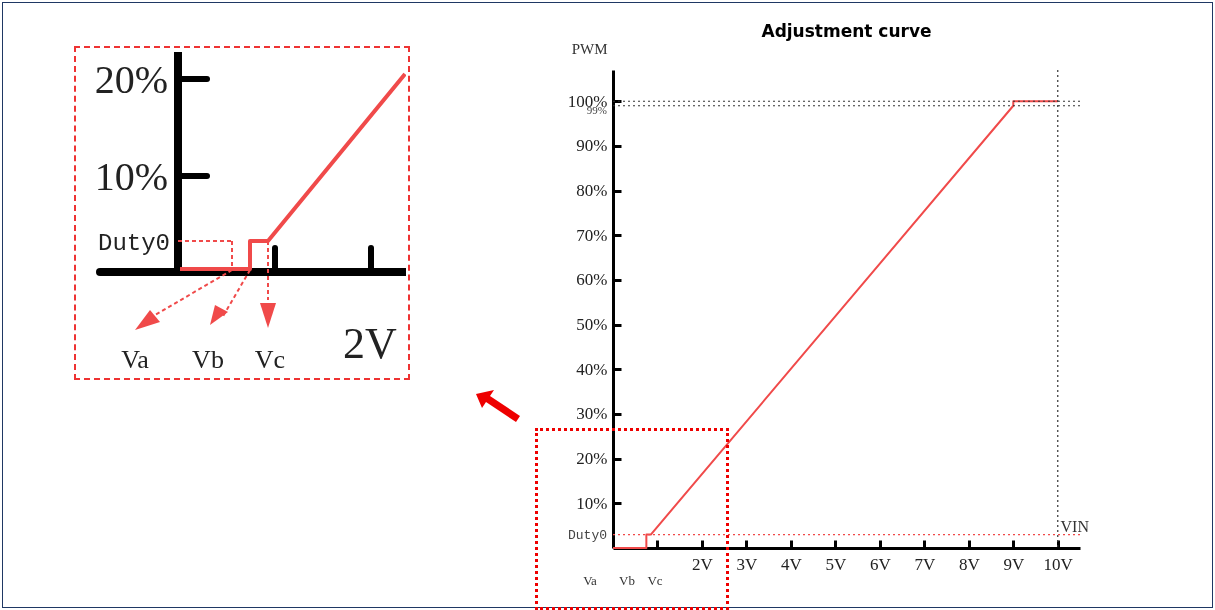 This screenshot has height=610, width=1215. Describe the element at coordinates (592, 191) in the screenshot. I see `y-tick-label: 80%` at that location.